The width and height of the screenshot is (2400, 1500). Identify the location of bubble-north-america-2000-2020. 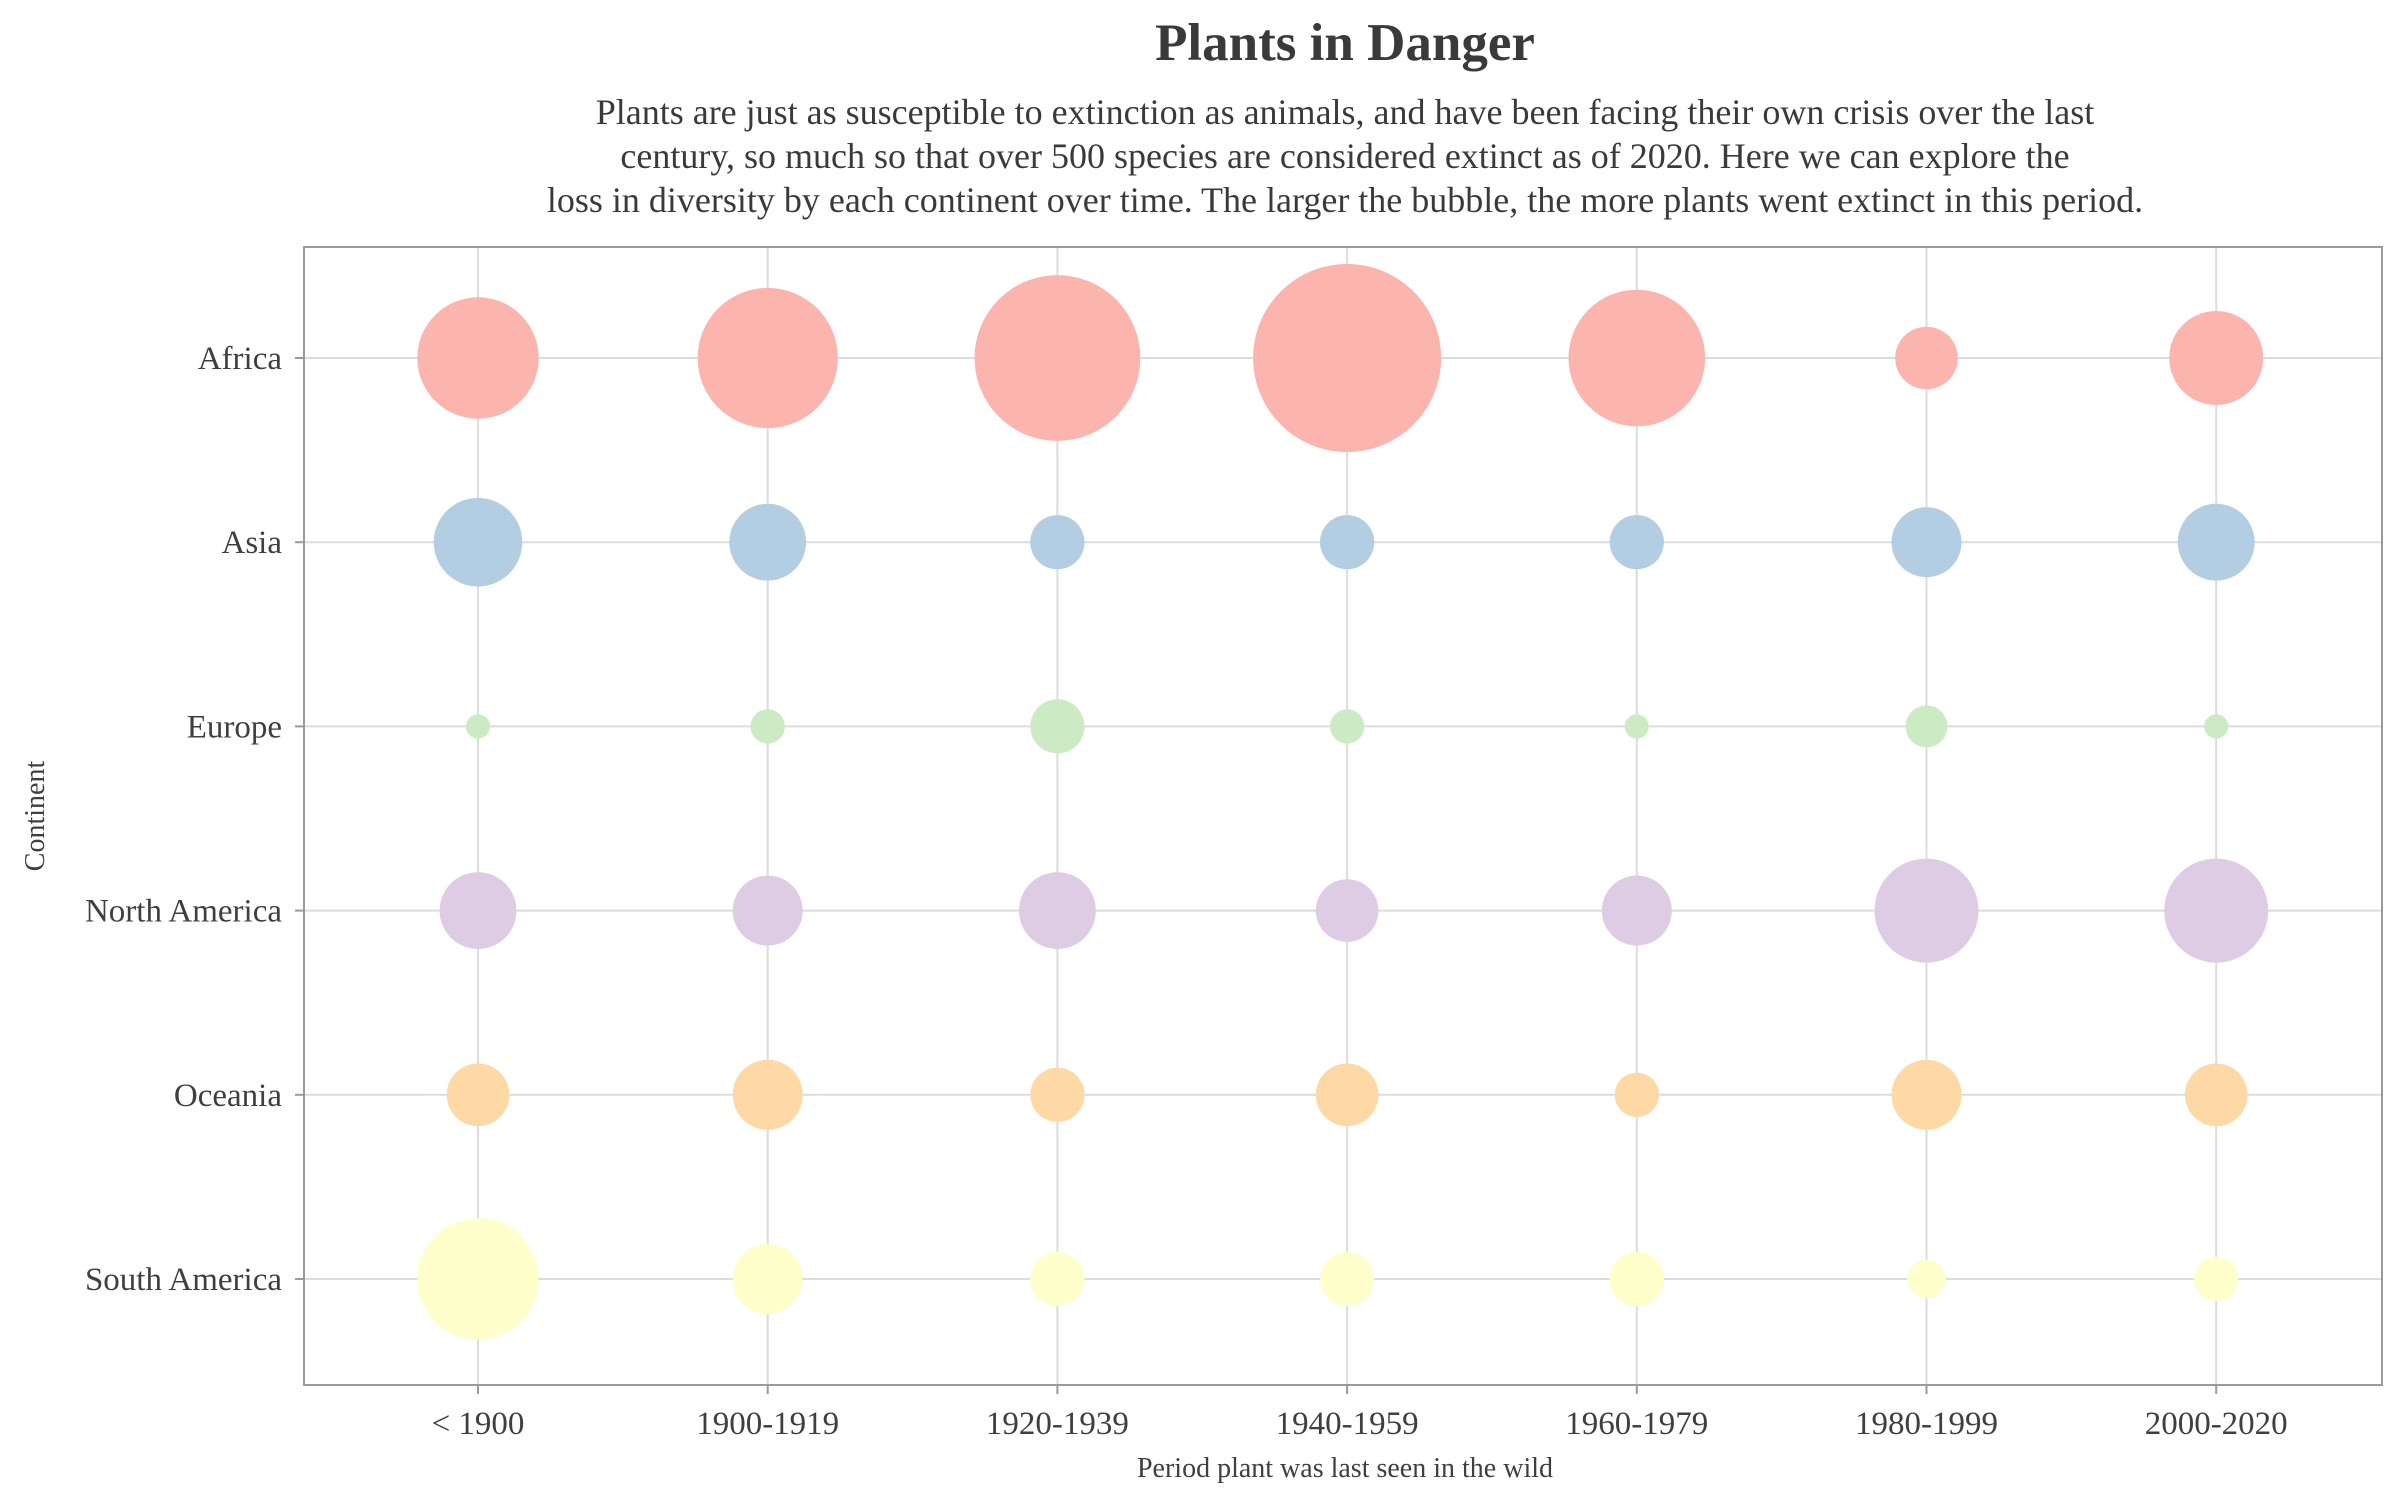
(2216, 910).